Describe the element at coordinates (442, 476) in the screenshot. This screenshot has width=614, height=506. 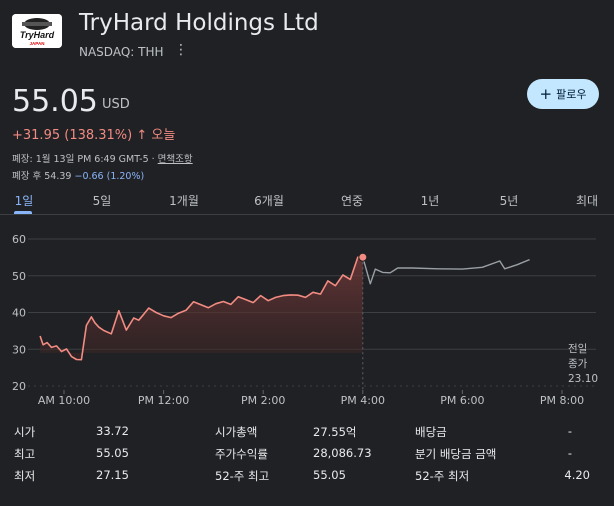
I see `stat-label: 52-주 최저` at that location.